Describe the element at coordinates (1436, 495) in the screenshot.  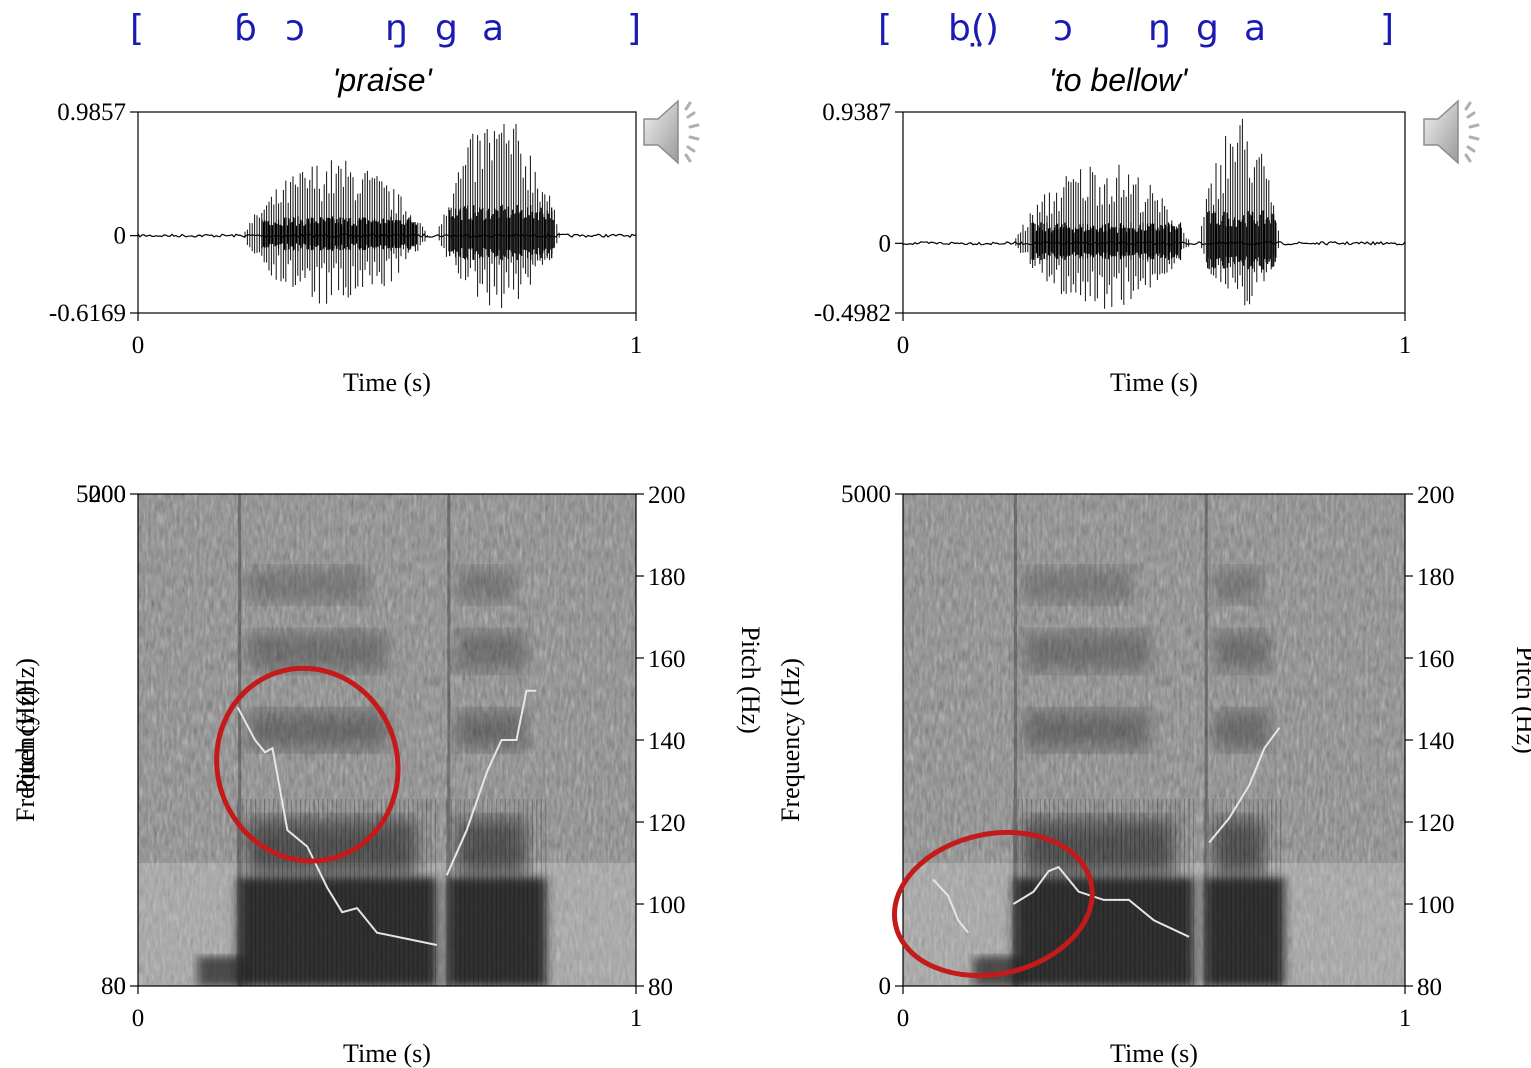
I see `pitch-tick-label: 200` at that location.